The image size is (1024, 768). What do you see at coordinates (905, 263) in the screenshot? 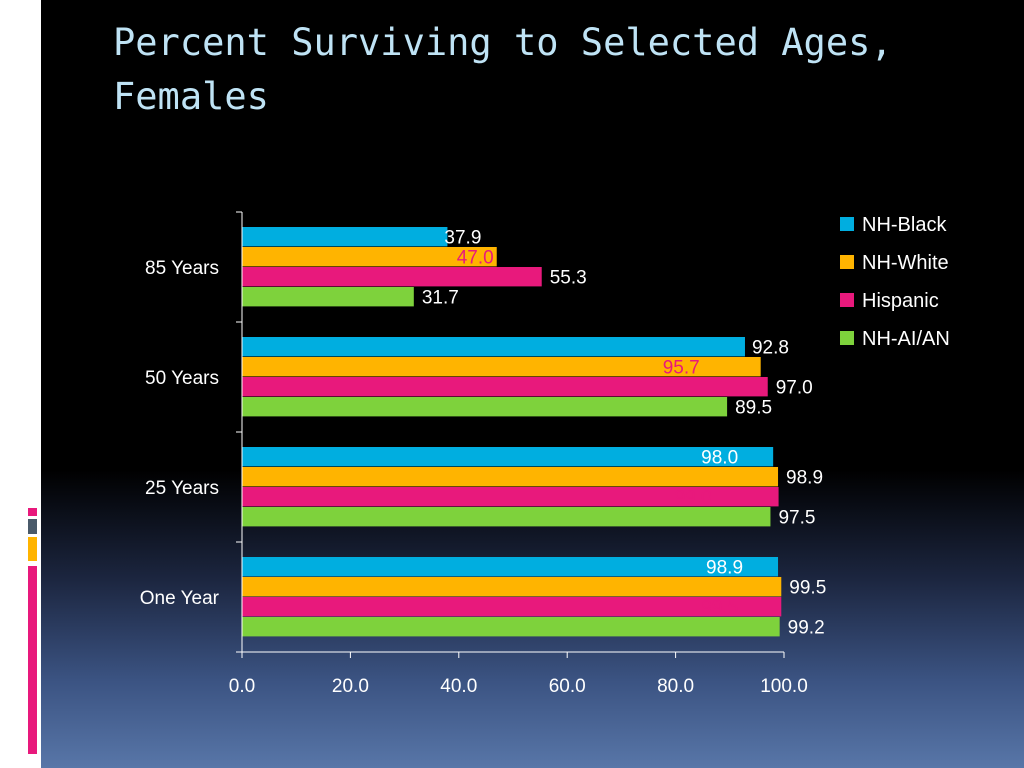
I see `legend-label-nh-white: NH-White` at bounding box center [905, 263].